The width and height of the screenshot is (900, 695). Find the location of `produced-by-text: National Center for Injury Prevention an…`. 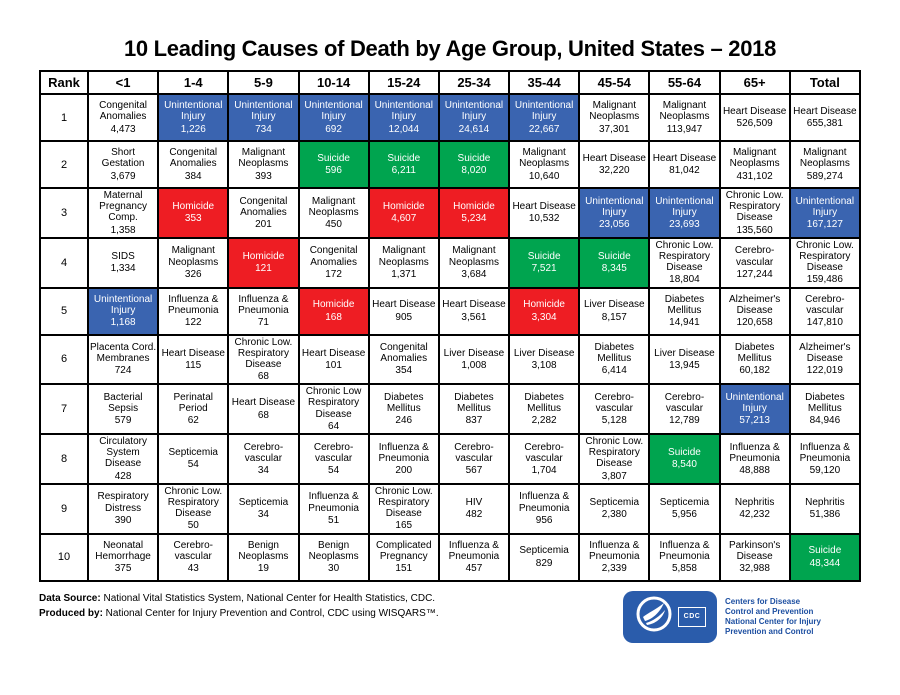

produced-by-text: National Center for Injury Prevention an… is located at coordinates (270, 613).